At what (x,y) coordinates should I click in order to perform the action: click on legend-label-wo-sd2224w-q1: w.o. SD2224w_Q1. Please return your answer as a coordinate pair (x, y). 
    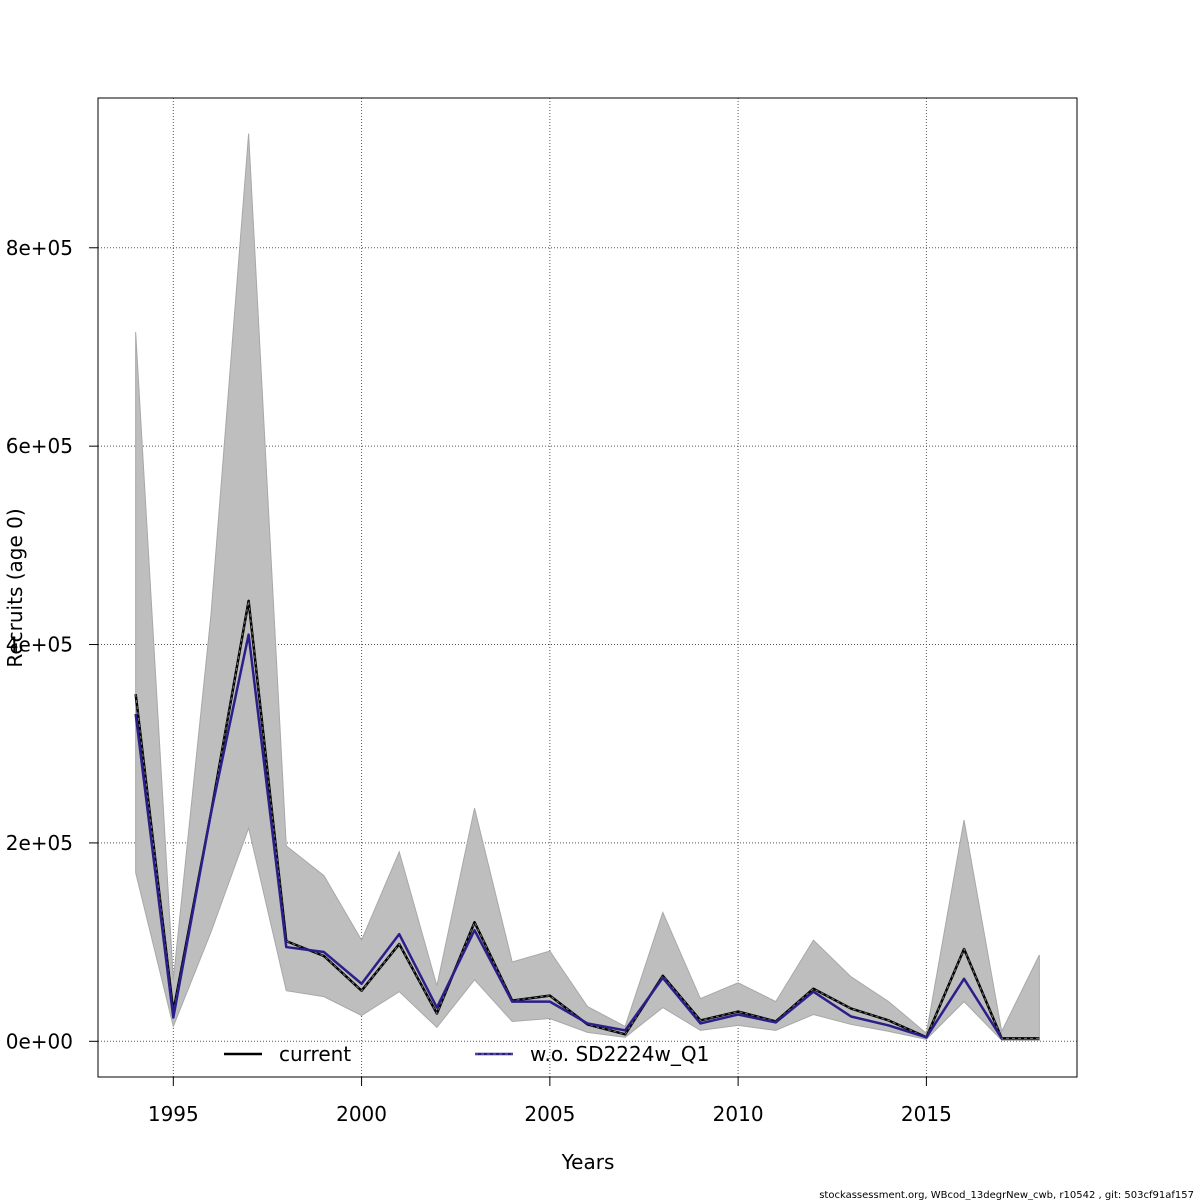
    Looking at the image, I should click on (619, 1054).